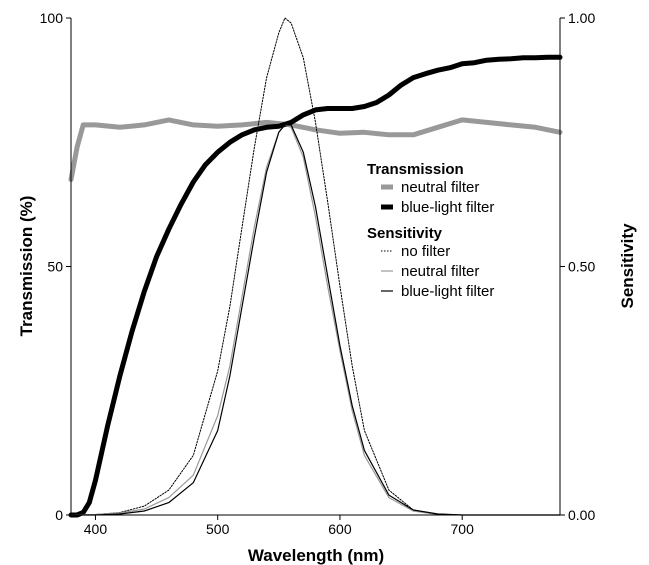 The height and width of the screenshot is (565, 649). Describe the element at coordinates (340, 529) in the screenshot. I see `x-tick-label: 600` at that location.